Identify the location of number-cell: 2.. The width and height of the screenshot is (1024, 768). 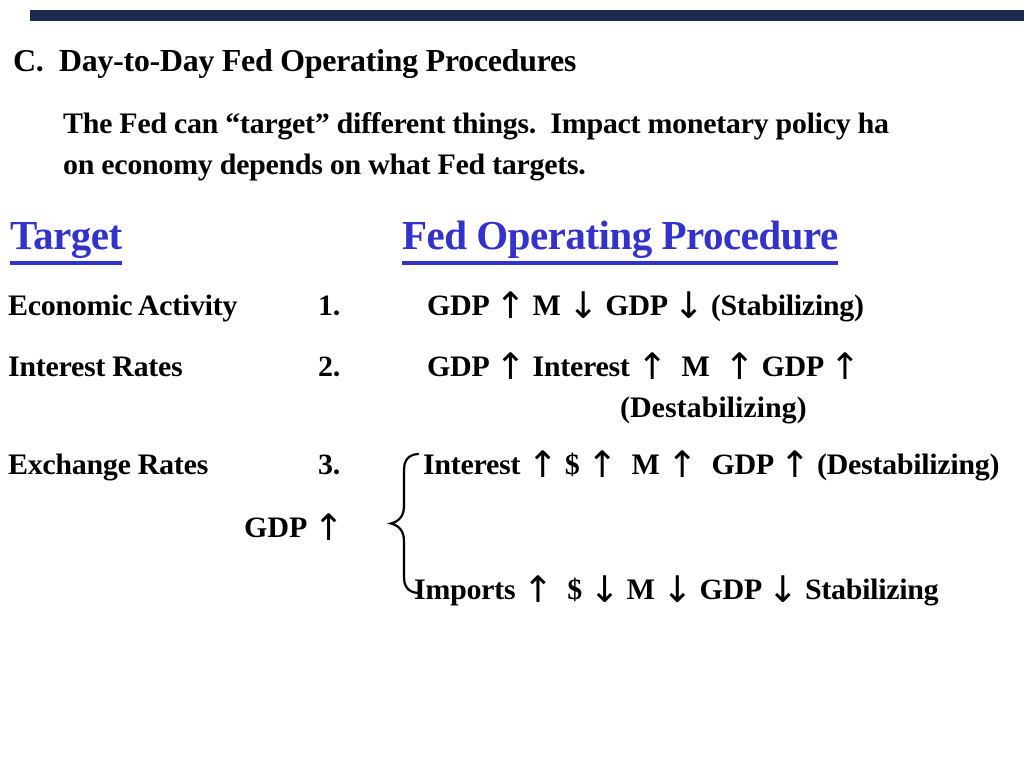
(329, 366).